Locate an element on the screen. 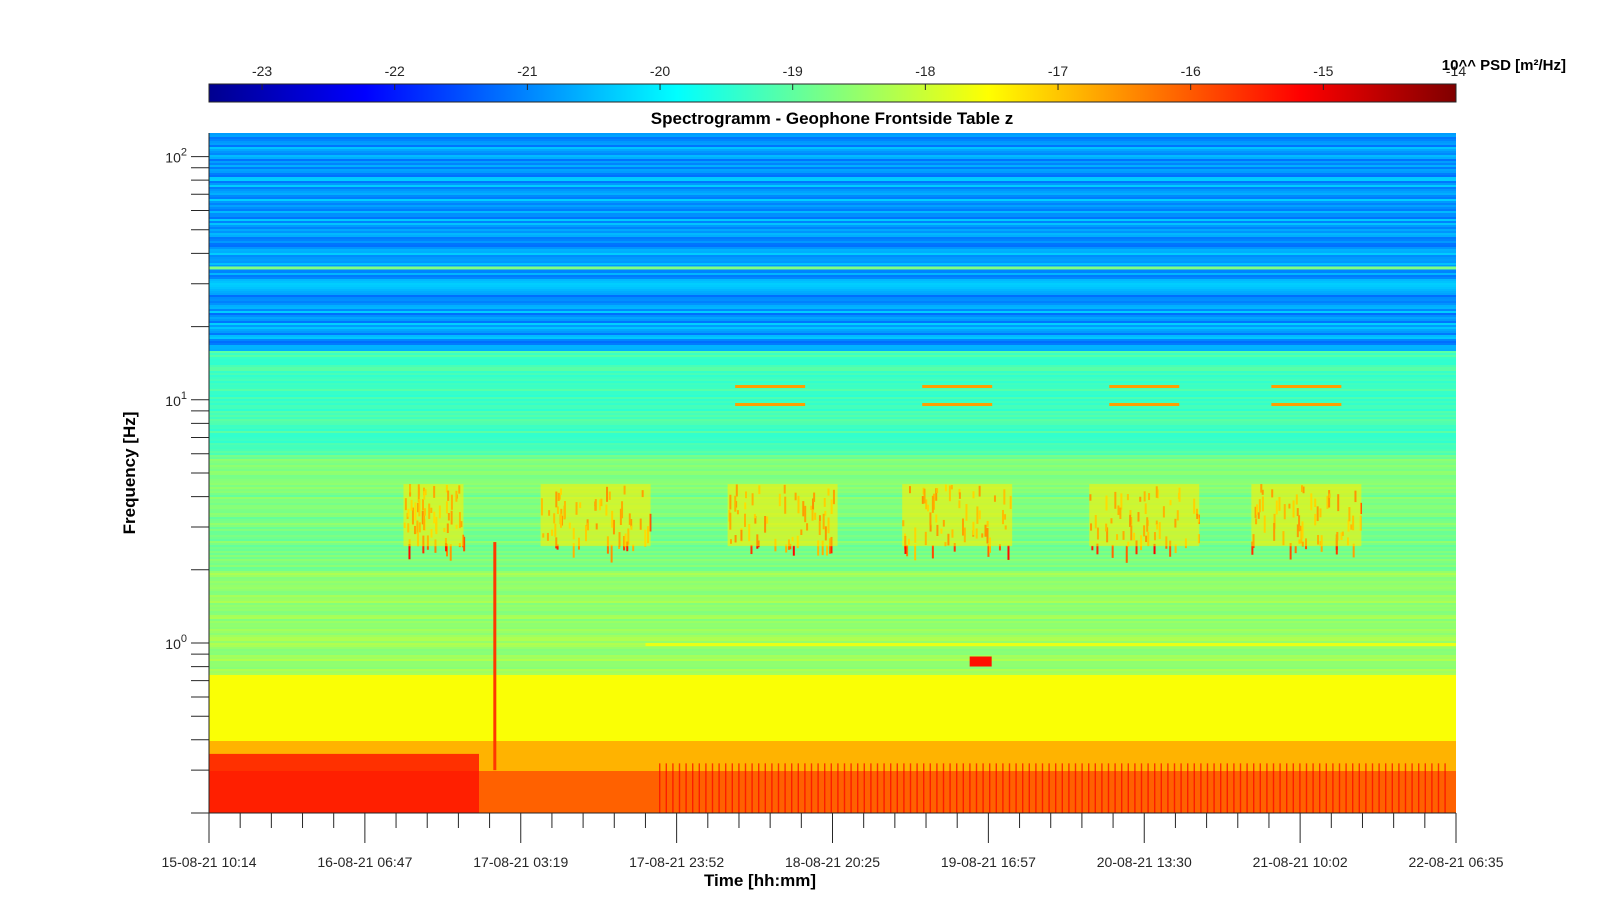  colorbar-label: 10^^ PSD [m²/Hz] is located at coordinates (1504, 65).